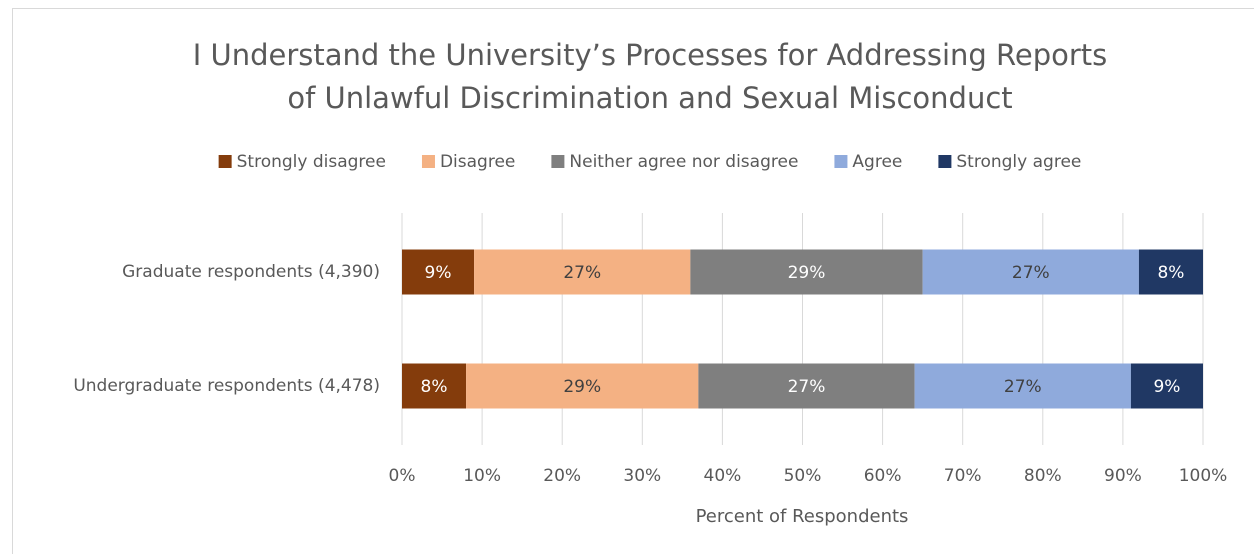  Describe the element at coordinates (1043, 476) in the screenshot. I see `x-tick-label: 80%` at that location.